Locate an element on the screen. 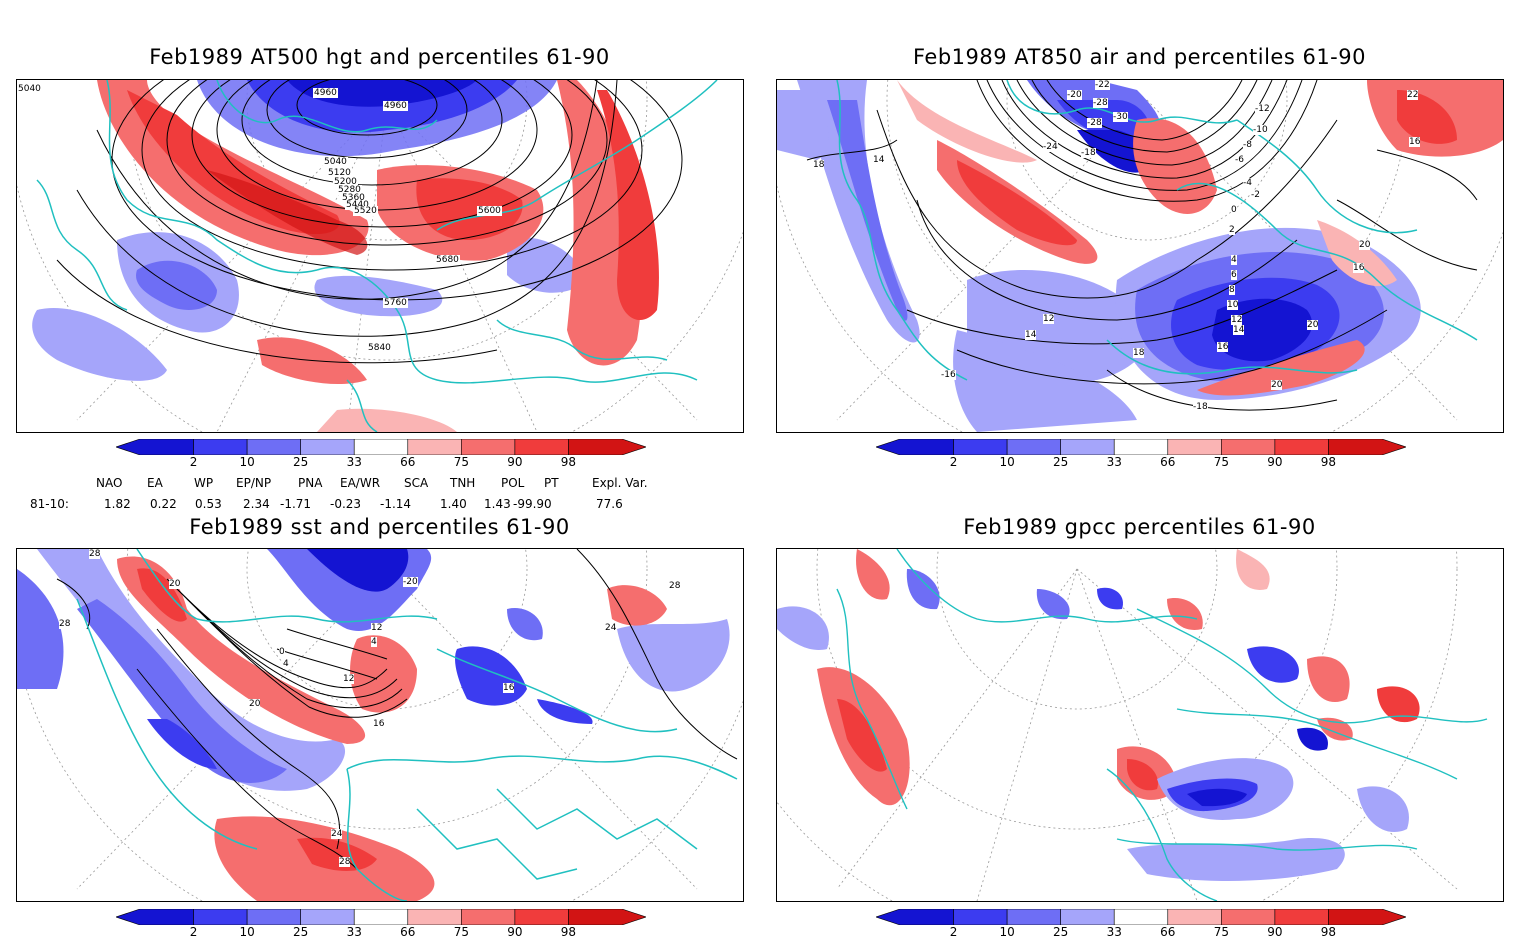 This screenshot has height=941, width=1520. index-value: -1.71 is located at coordinates (296, 504).